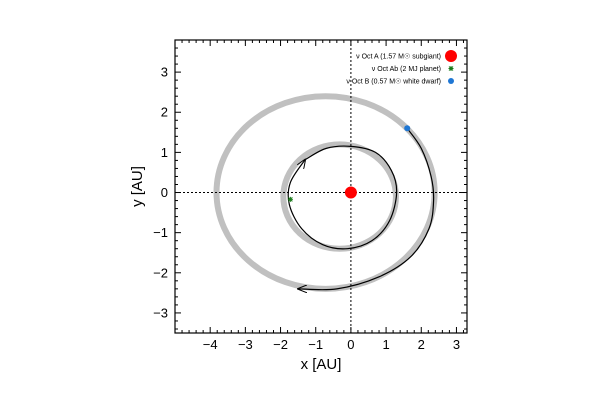  I want to click on trajectory-planet-path, so click(342, 197).